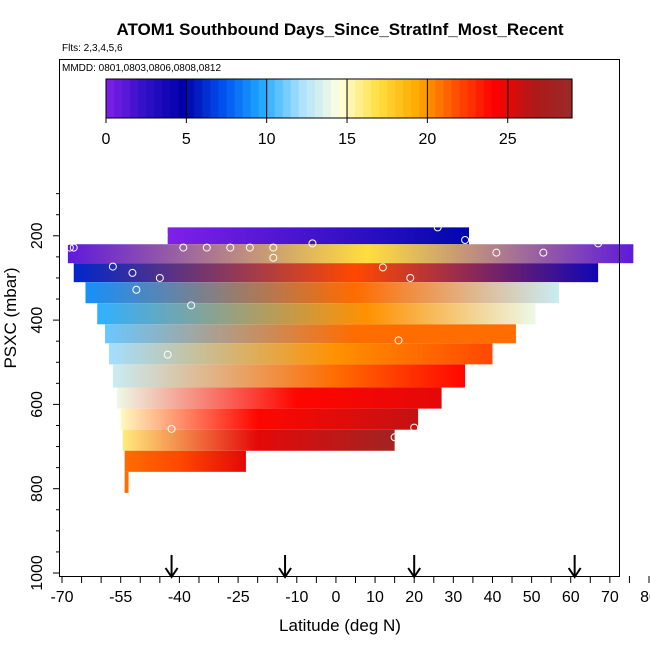 Image resolution: width=650 pixels, height=650 pixels. I want to click on x-axis-label: Latitude (deg N), so click(340, 625).